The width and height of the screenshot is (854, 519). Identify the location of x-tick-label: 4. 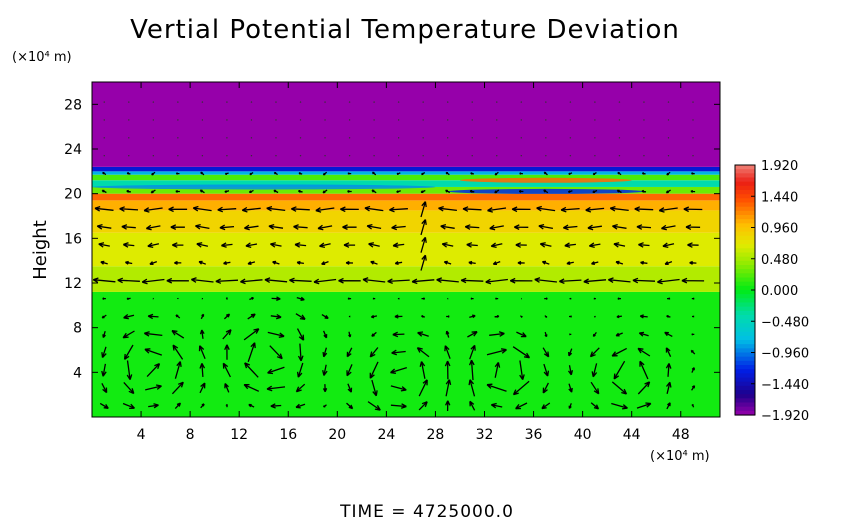
(141, 435).